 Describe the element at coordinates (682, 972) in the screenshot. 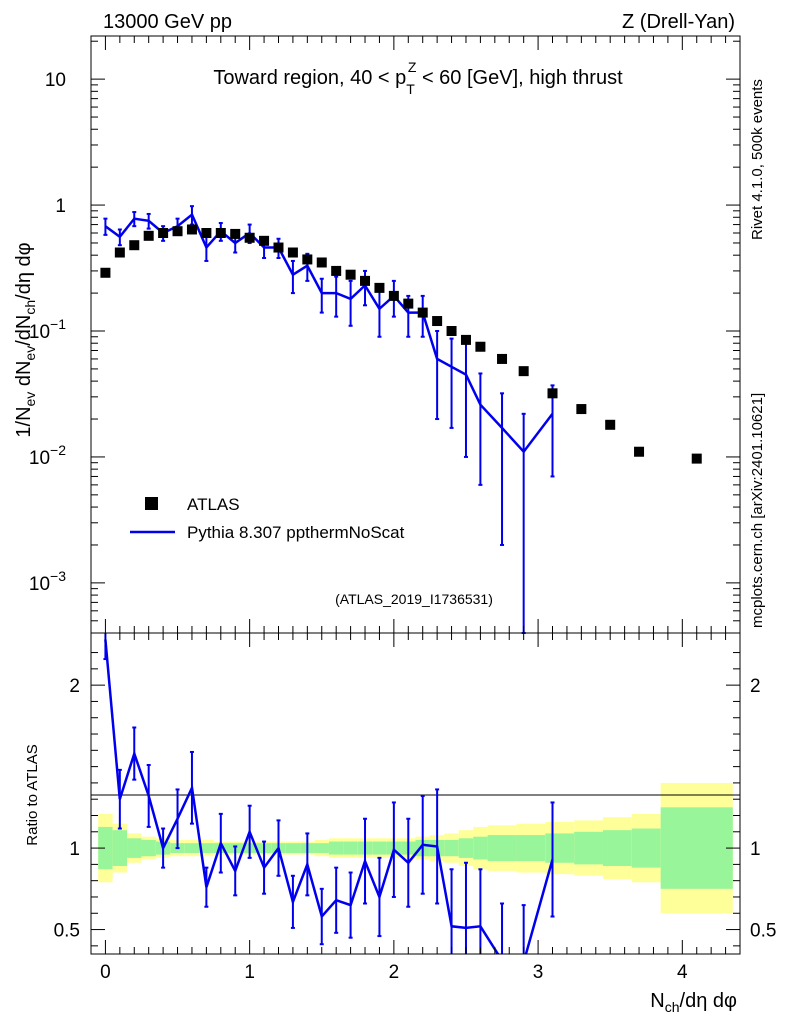

I see `x-tick-label: 4` at that location.